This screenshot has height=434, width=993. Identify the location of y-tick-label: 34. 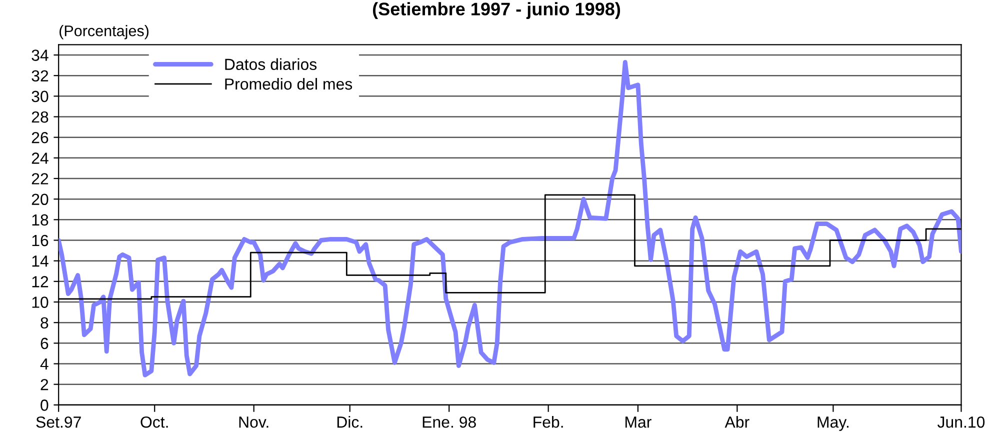
(40, 55).